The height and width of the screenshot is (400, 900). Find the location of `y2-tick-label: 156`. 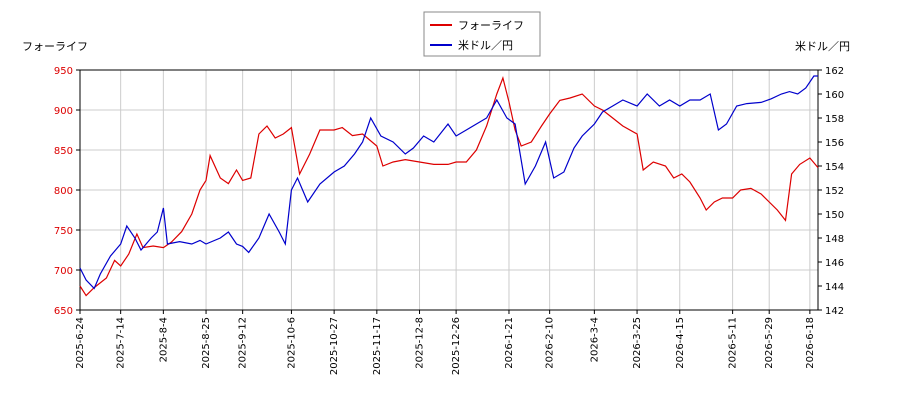

y2-tick-label: 156 is located at coordinates (834, 143).